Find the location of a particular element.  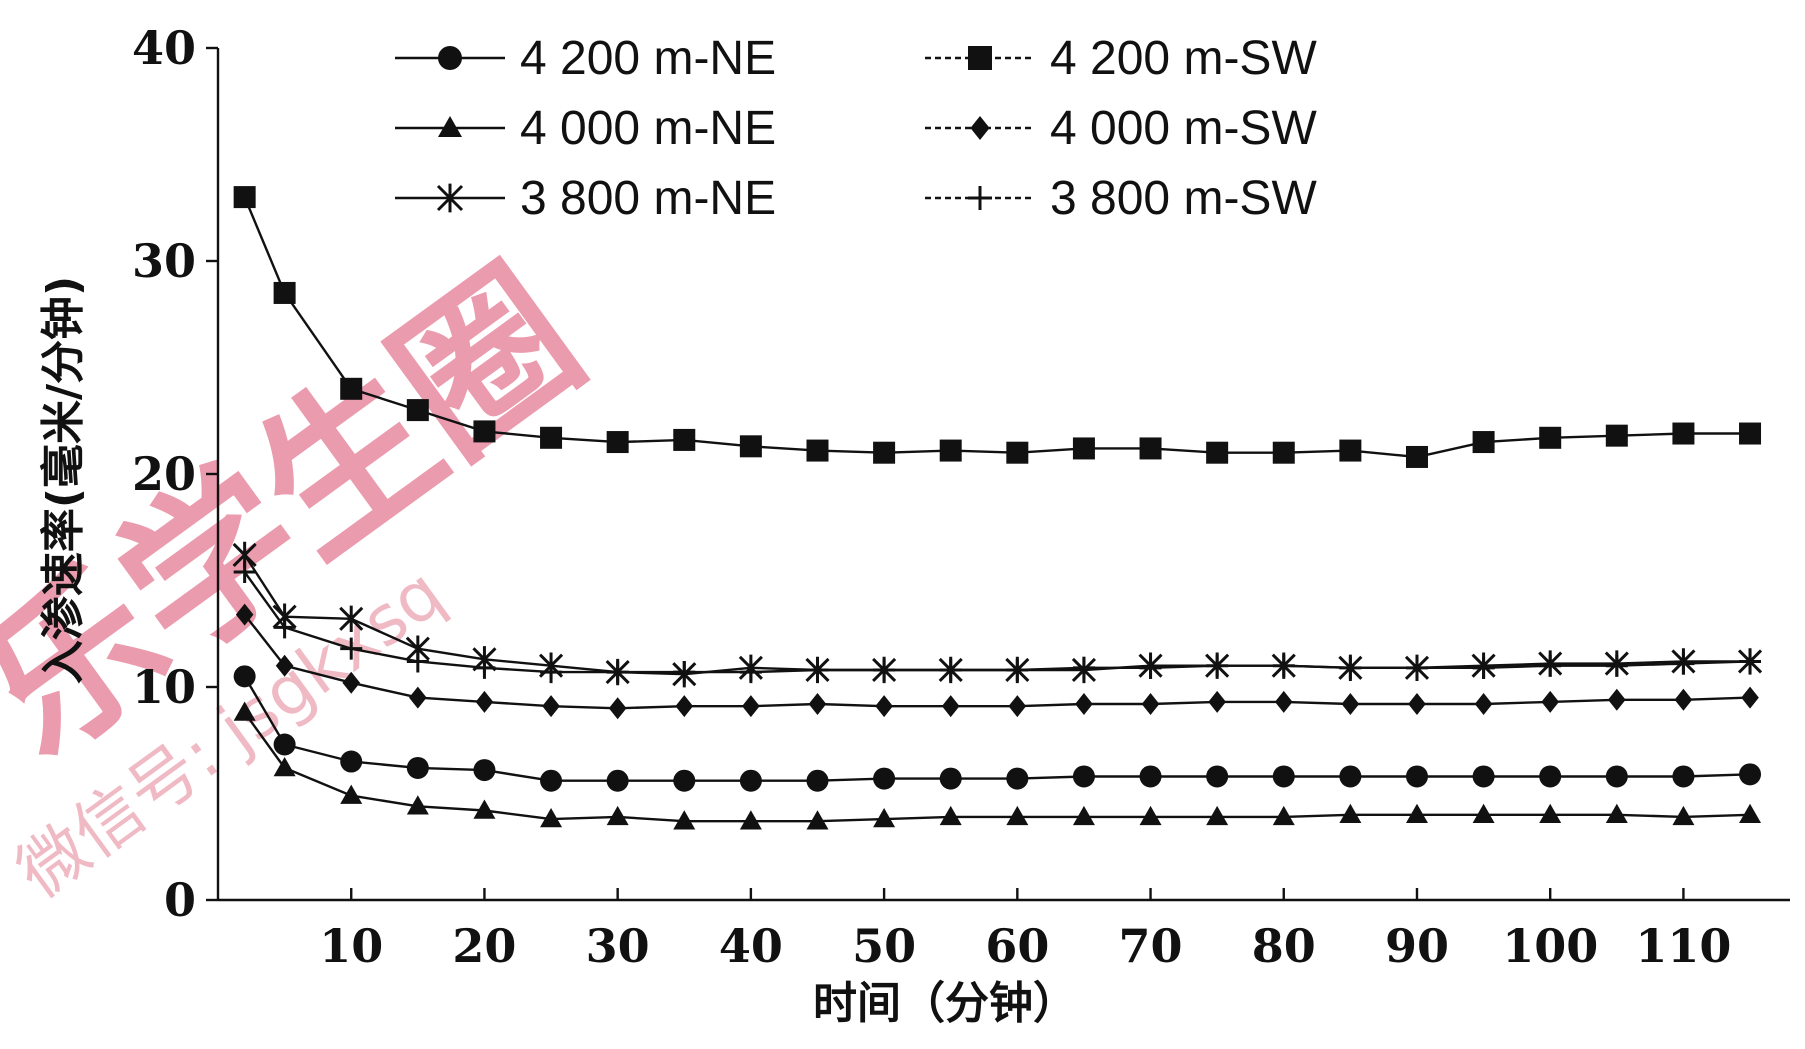

y-ticks: 0 10 20 30 40 is located at coordinates (175, 474).